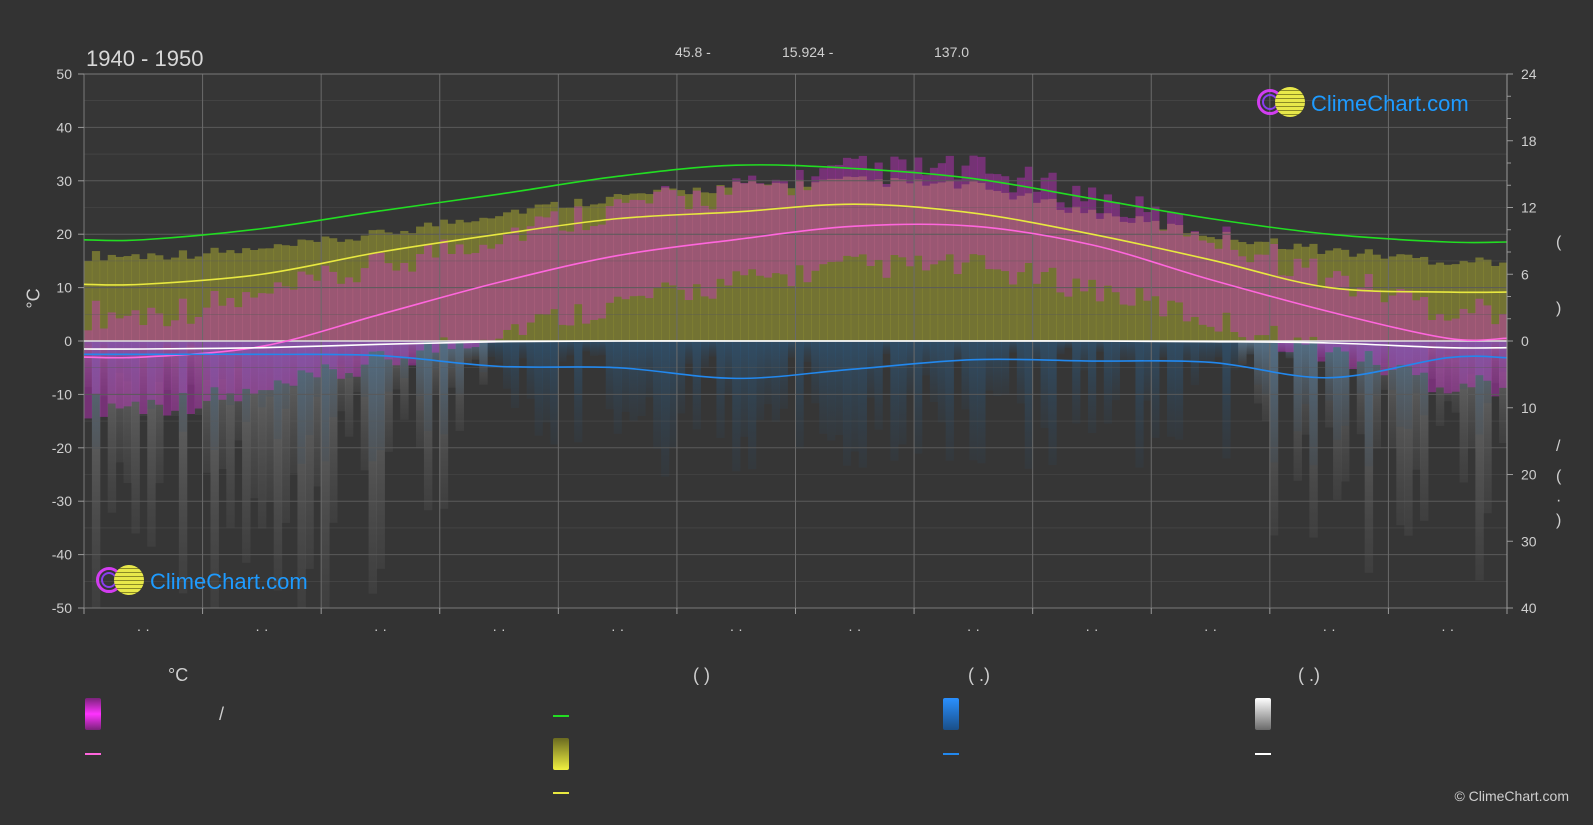  I want to click on brand-logo-bottom: ClimeChart.com, so click(202, 582).